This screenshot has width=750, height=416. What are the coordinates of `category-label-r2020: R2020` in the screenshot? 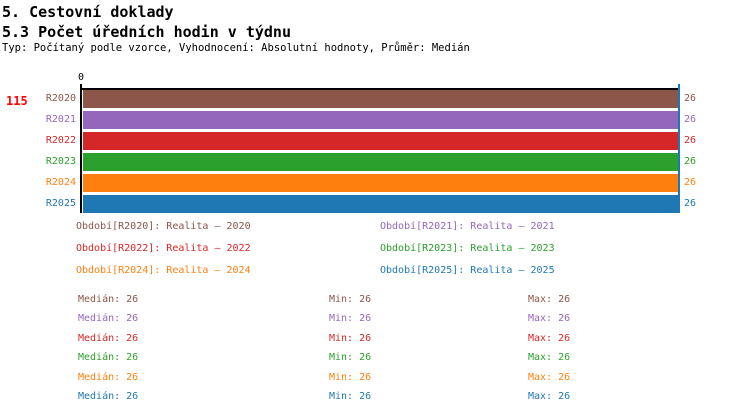 It's located at (60, 98).